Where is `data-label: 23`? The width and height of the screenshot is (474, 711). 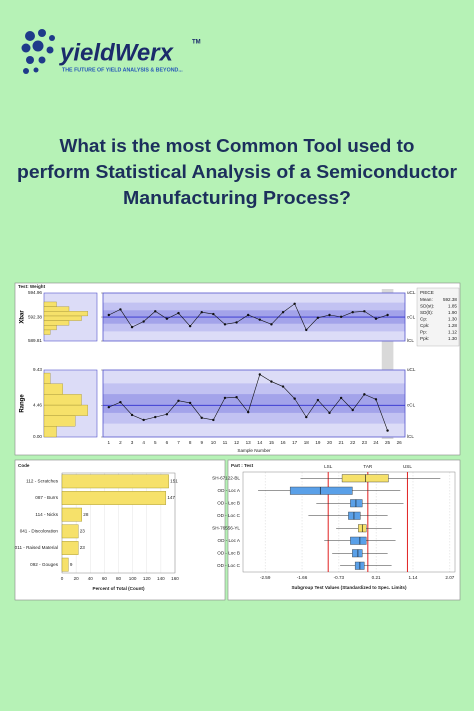
data-label: 23 is located at coordinates (83, 547).